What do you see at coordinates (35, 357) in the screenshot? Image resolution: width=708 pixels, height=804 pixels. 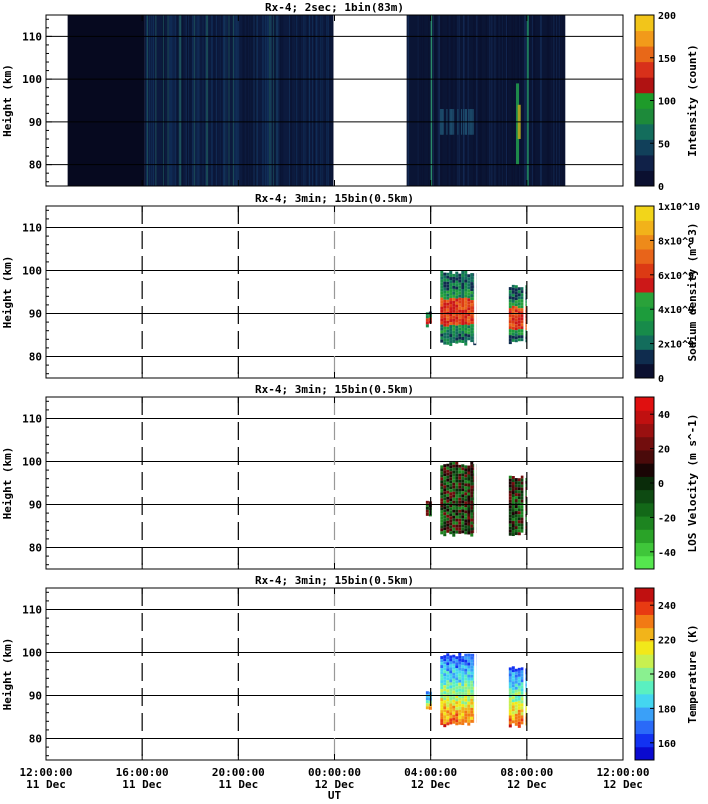 I see `y-tick-label: 80` at bounding box center [35, 357].